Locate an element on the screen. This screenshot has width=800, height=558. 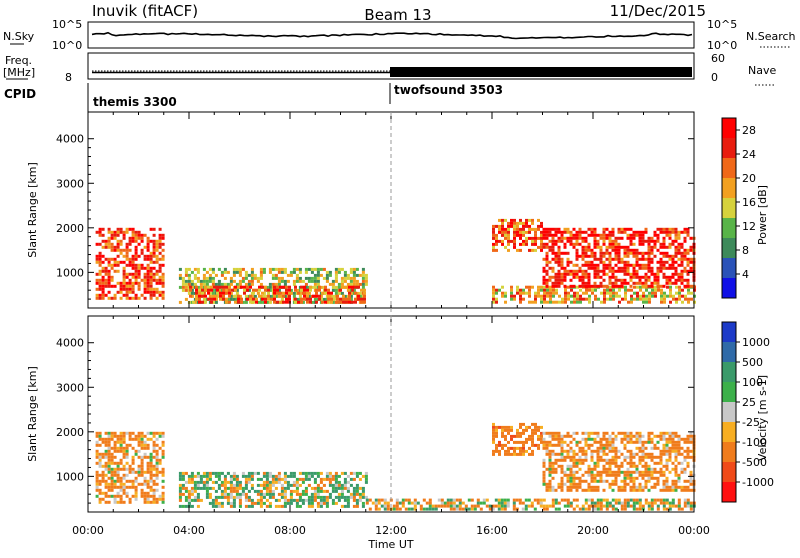
station-title: Inuvik (fitACF) is located at coordinates (145, 11).